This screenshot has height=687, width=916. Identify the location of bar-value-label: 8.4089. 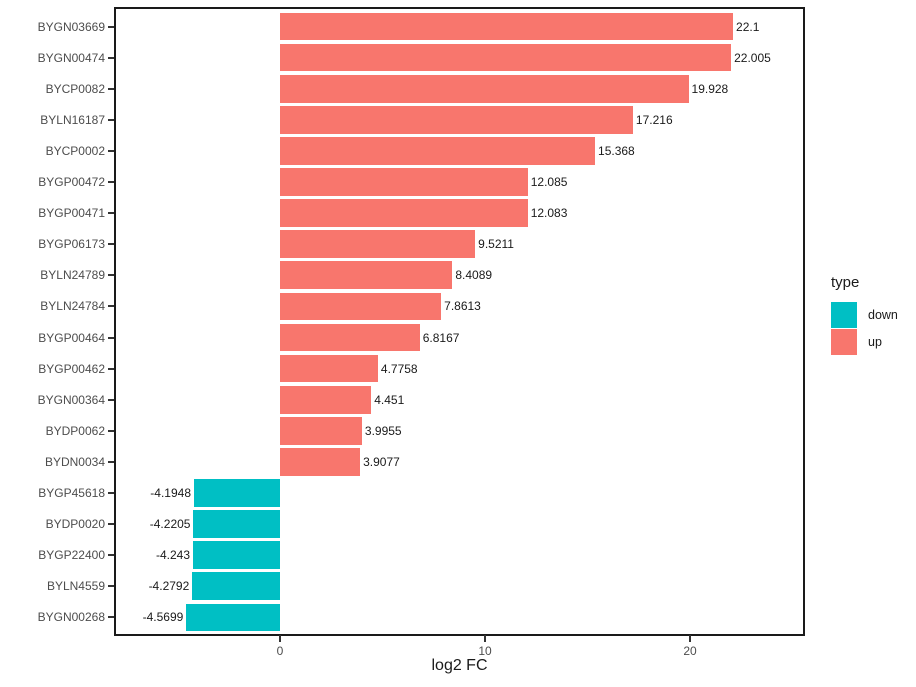
(474, 275).